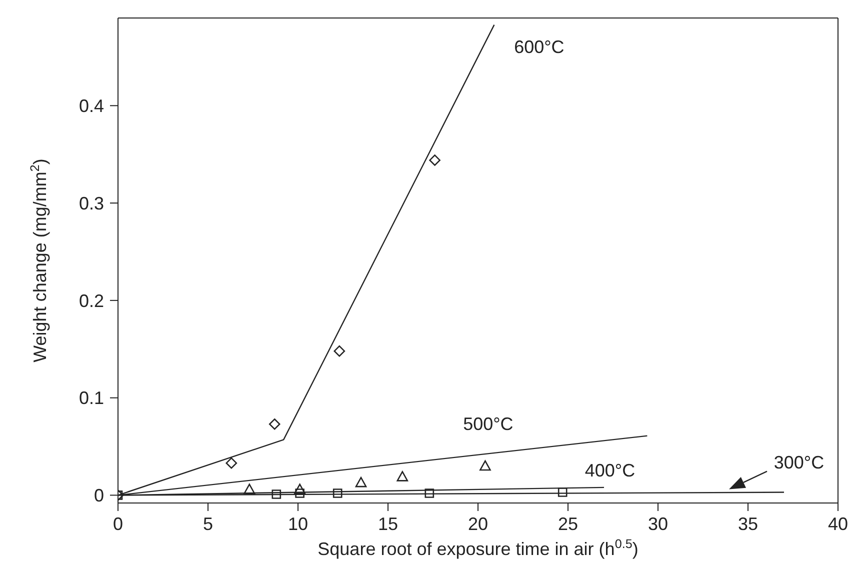 This screenshot has height=580, width=857. I want to click on x-tick-label: 35, so click(748, 524).